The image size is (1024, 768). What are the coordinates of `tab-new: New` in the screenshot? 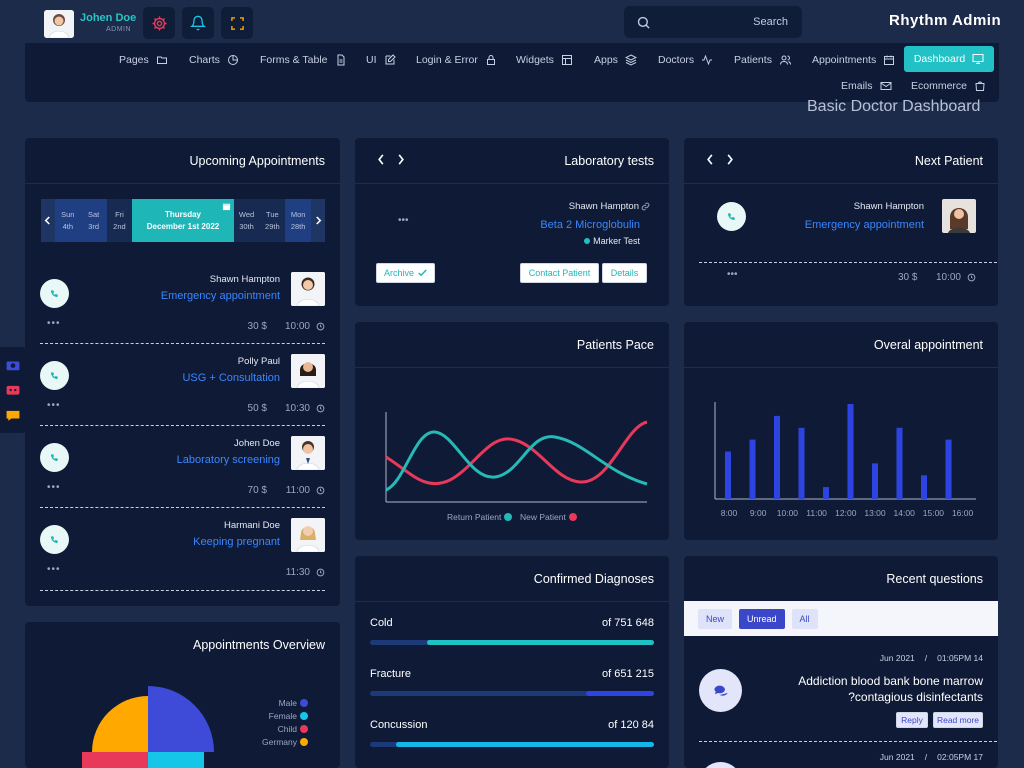 It's located at (715, 618).